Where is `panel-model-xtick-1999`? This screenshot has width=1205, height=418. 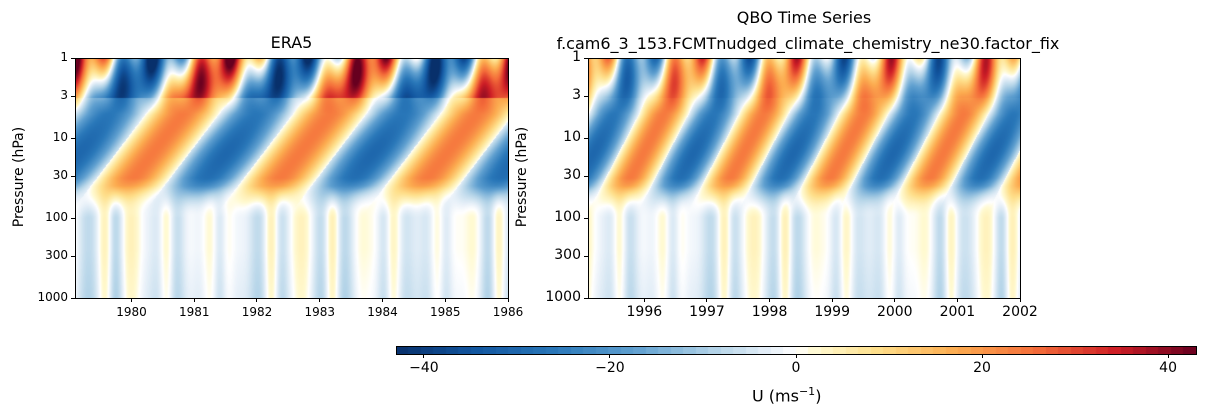
panel-model-xtick-1999 is located at coordinates (832, 300).